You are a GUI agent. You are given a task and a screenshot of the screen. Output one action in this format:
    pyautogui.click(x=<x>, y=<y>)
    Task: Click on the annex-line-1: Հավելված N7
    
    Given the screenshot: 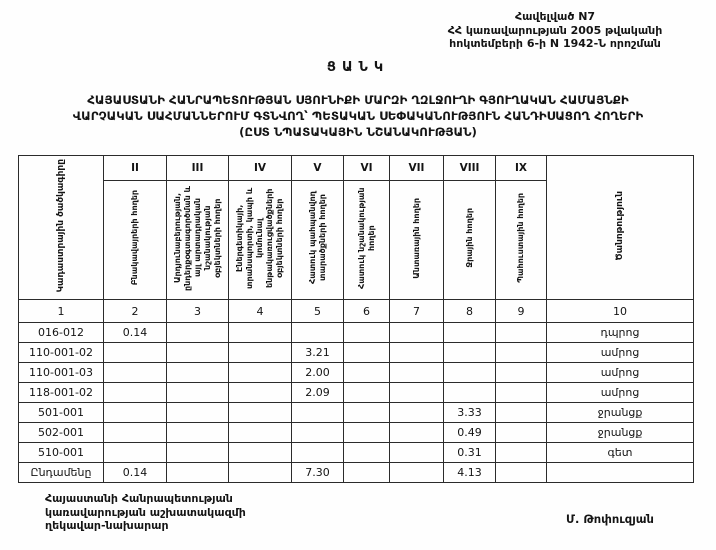 What is the action you would take?
    pyautogui.click(x=555, y=16)
    